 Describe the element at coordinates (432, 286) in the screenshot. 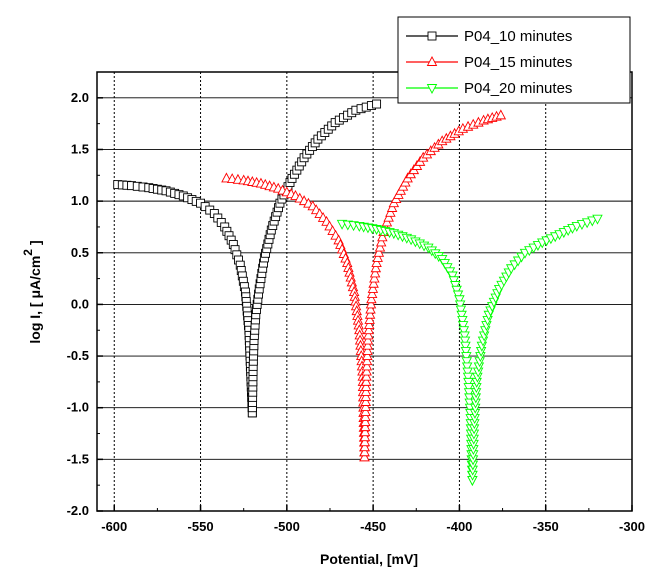

I see `anodic-branch-line` at that location.